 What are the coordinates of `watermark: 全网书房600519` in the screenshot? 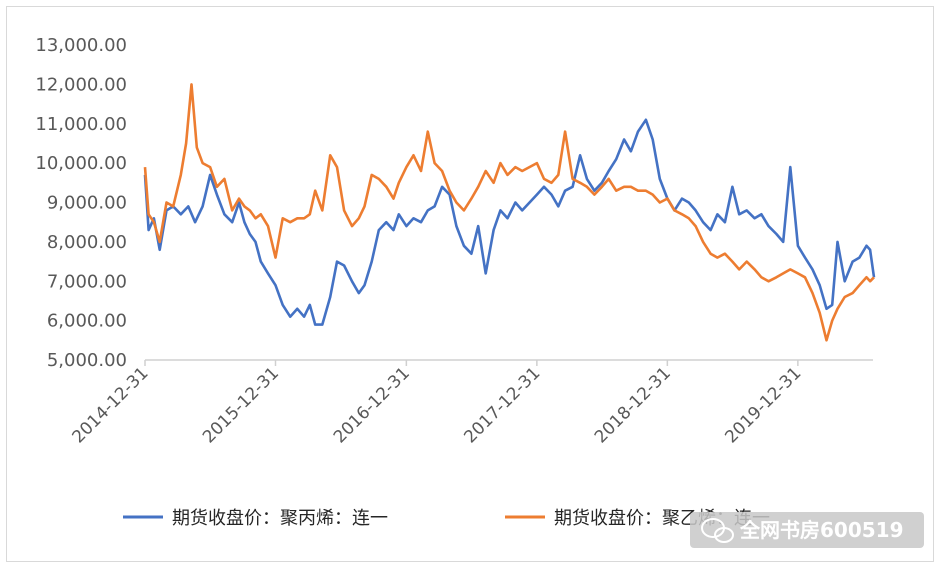 It's located at (807, 530).